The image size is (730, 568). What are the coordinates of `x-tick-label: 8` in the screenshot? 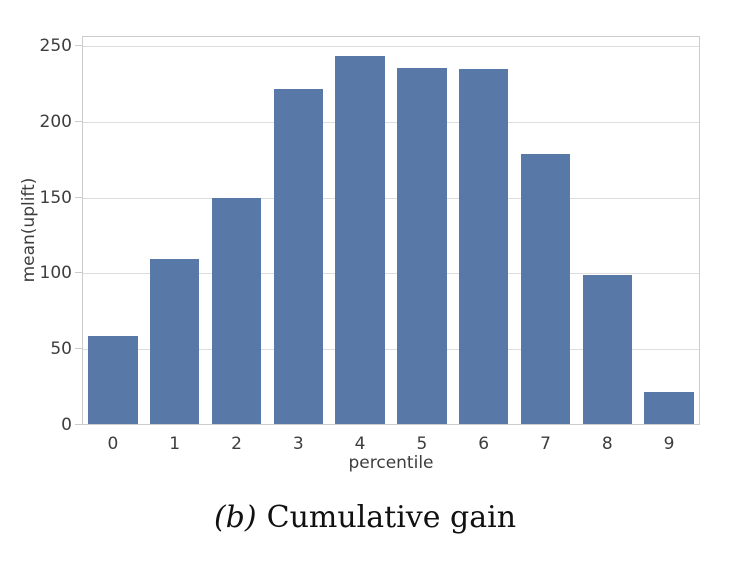 It's located at (607, 444).